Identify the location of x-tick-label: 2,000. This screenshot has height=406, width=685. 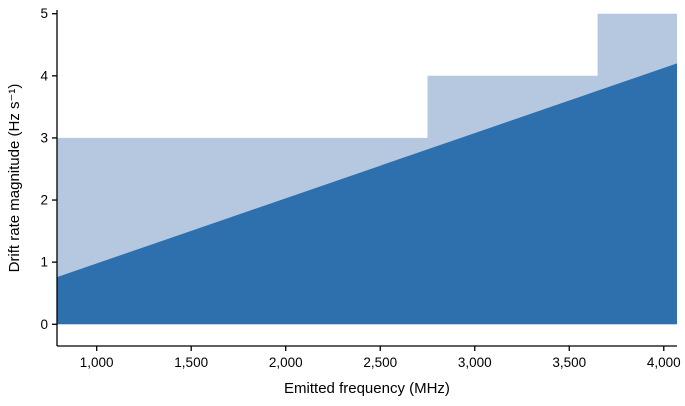
(286, 362).